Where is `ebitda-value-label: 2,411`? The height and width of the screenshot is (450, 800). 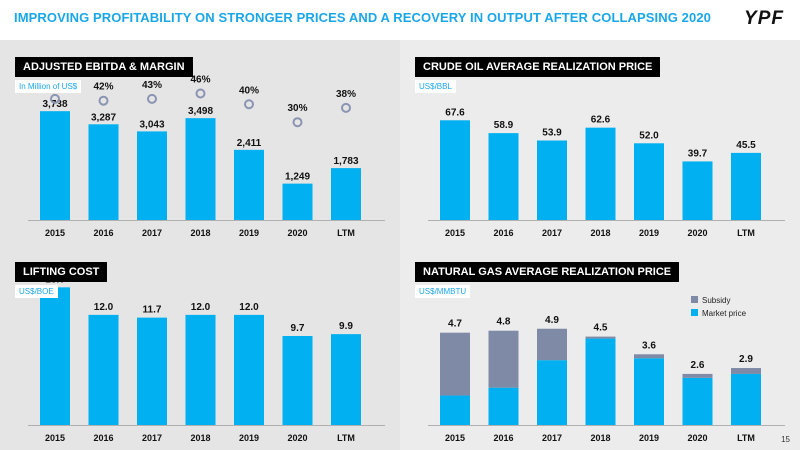
ebitda-value-label: 2,411 is located at coordinates (249, 143).